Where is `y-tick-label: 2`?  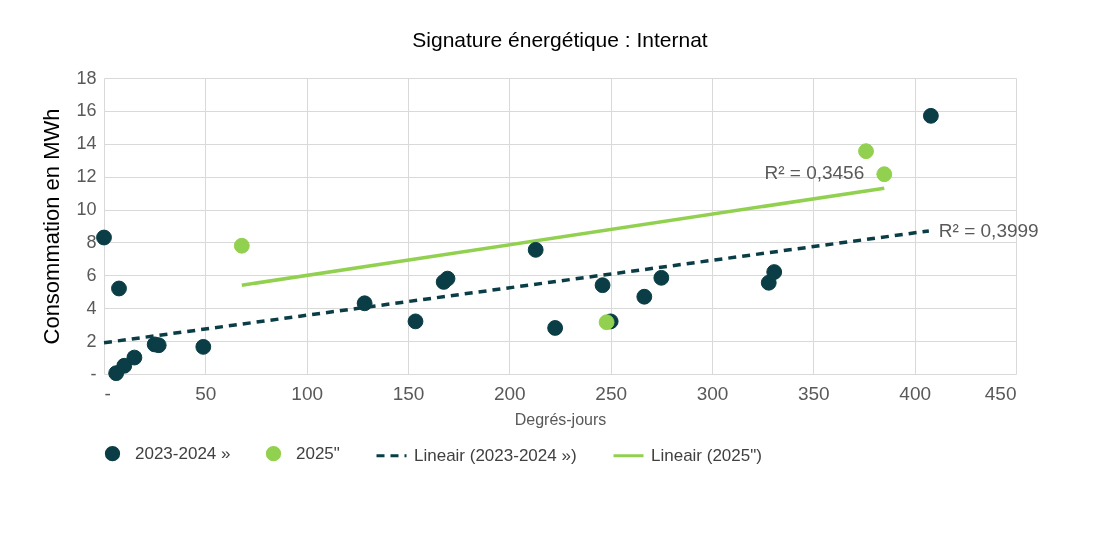
y-tick-label: 2 is located at coordinates (91, 340).